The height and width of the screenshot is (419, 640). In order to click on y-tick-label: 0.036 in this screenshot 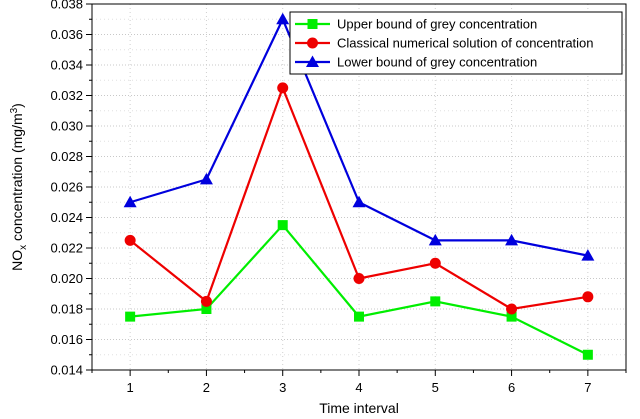, I will do `click(66, 34)`.